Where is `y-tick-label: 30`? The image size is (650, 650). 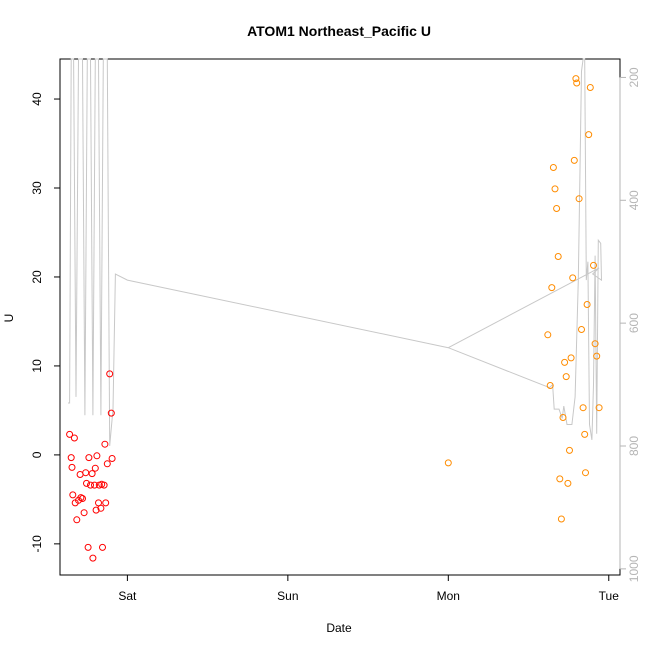 y-tick-label: 30 is located at coordinates (37, 188).